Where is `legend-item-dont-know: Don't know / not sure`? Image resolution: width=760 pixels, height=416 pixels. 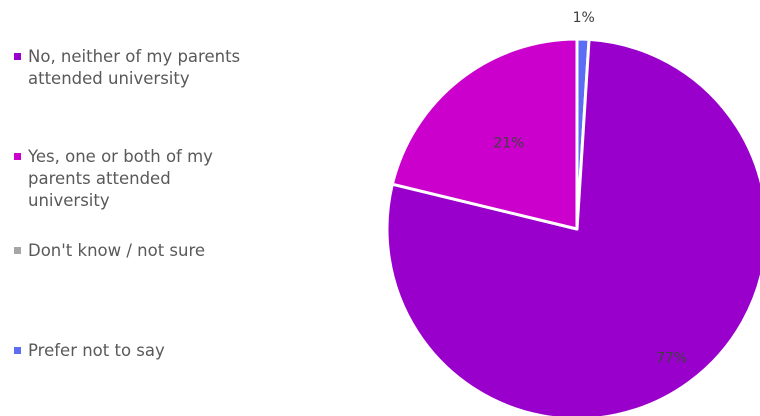 legend-item-dont-know: Don't know / not sure is located at coordinates (148, 251).